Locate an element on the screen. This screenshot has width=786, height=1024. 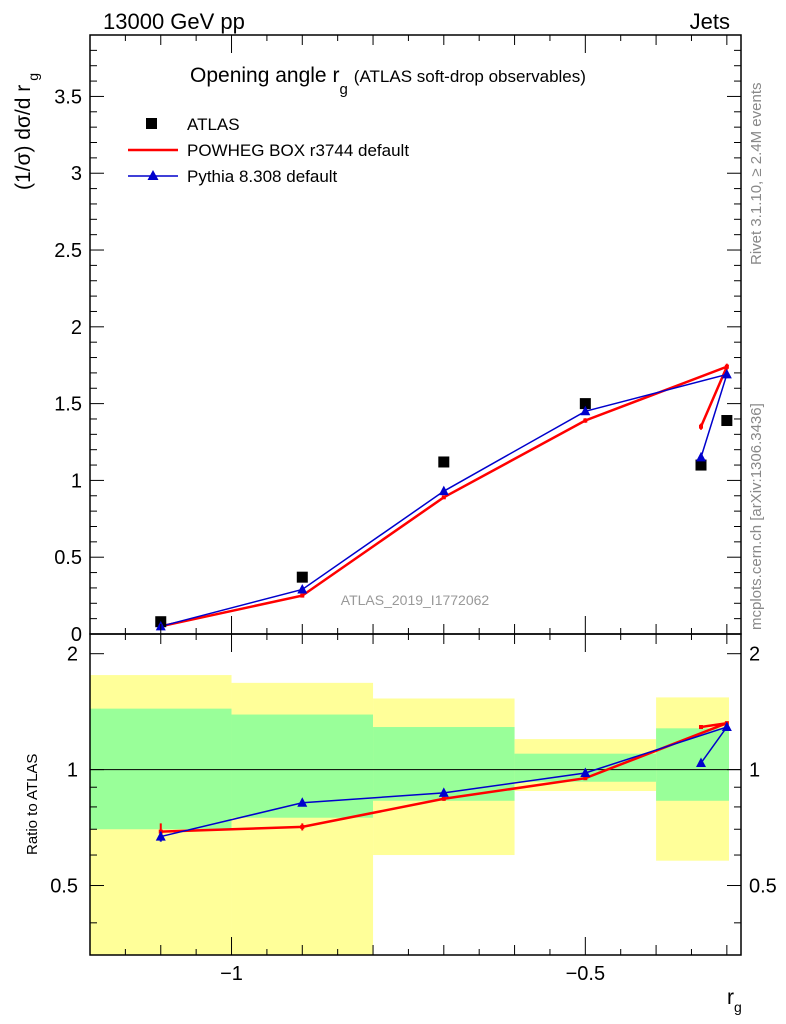
ratio-y-tick-label-left: 1 is located at coordinates (72, 771).